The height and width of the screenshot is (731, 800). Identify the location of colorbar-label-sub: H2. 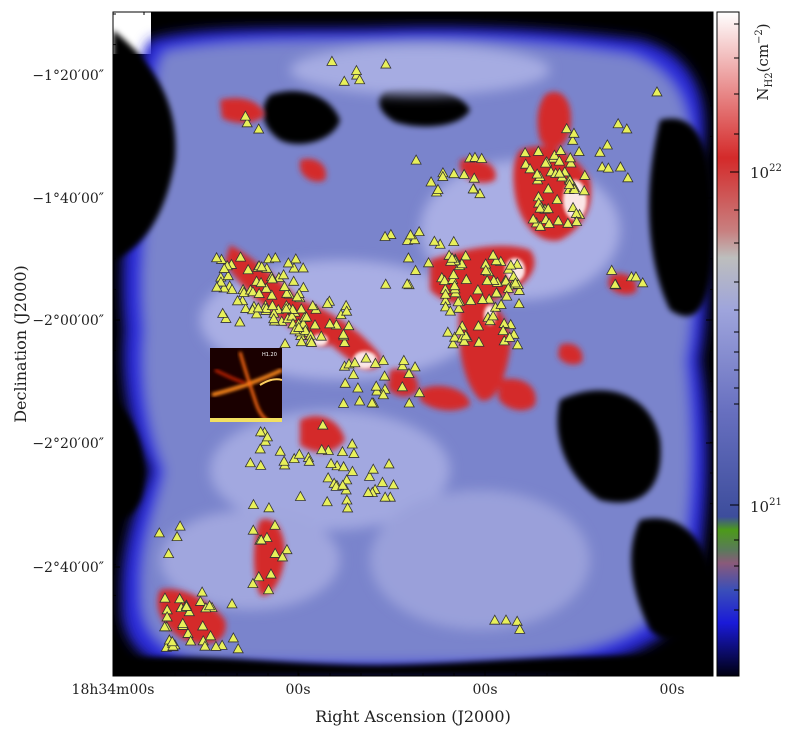
(769, 79).